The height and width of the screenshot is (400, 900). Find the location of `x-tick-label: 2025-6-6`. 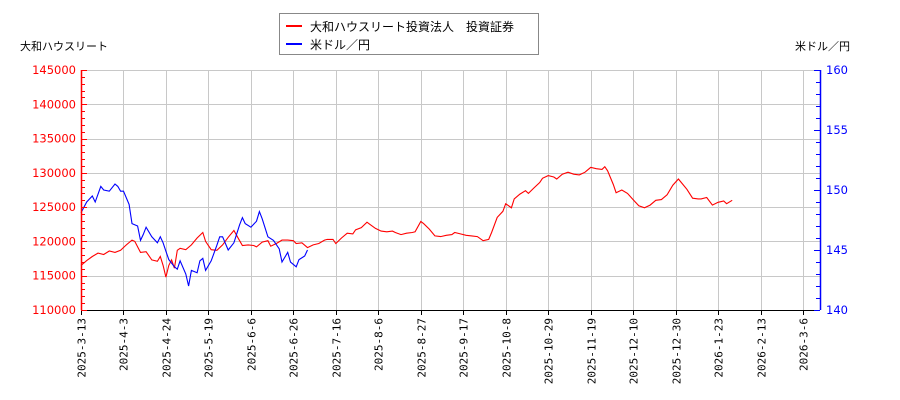

x-tick-label: 2025-6-6 is located at coordinates (252, 344).